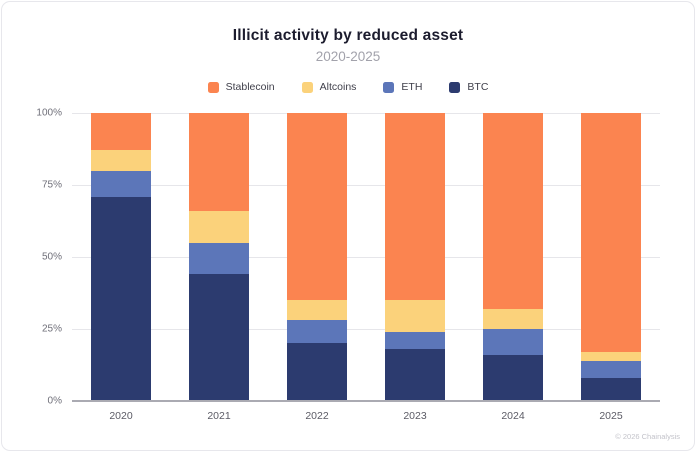 The image size is (696, 453). What do you see at coordinates (348, 56) in the screenshot?
I see `chart-subtitle: 2020-2025` at bounding box center [348, 56].